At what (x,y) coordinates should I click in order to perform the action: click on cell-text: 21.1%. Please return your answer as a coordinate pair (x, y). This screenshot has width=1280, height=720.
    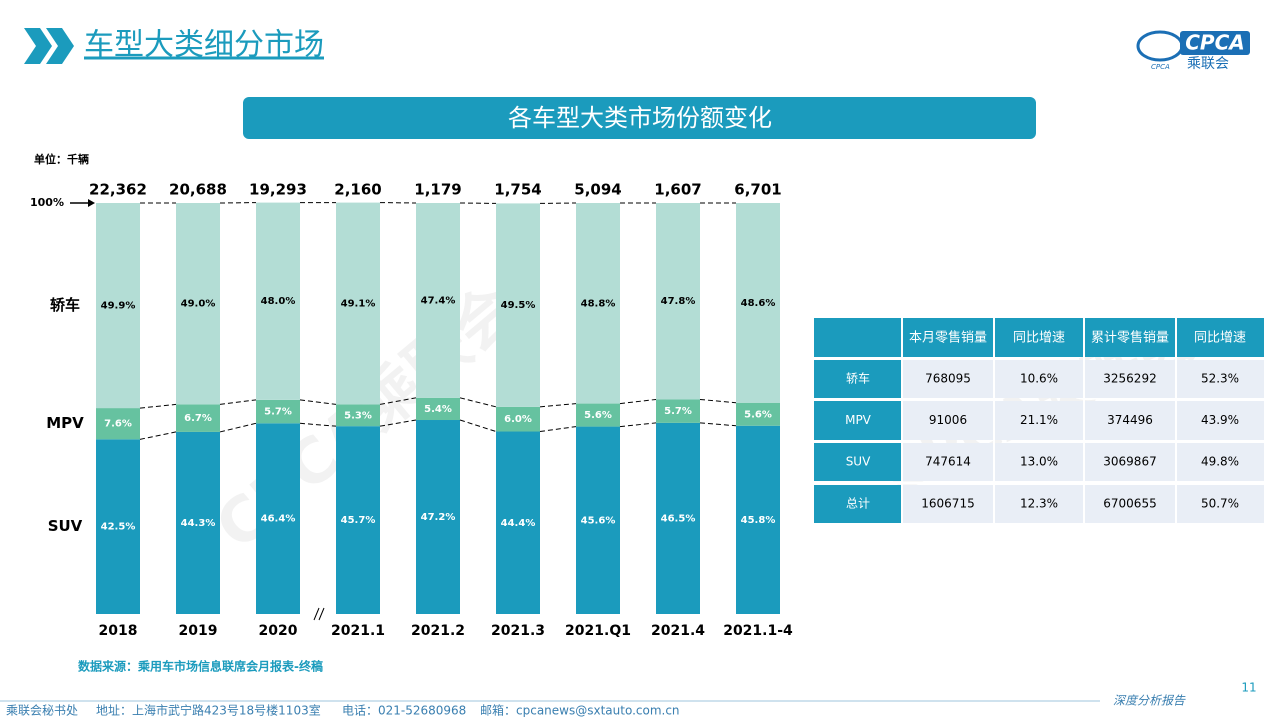
    Looking at the image, I should click on (1039, 420).